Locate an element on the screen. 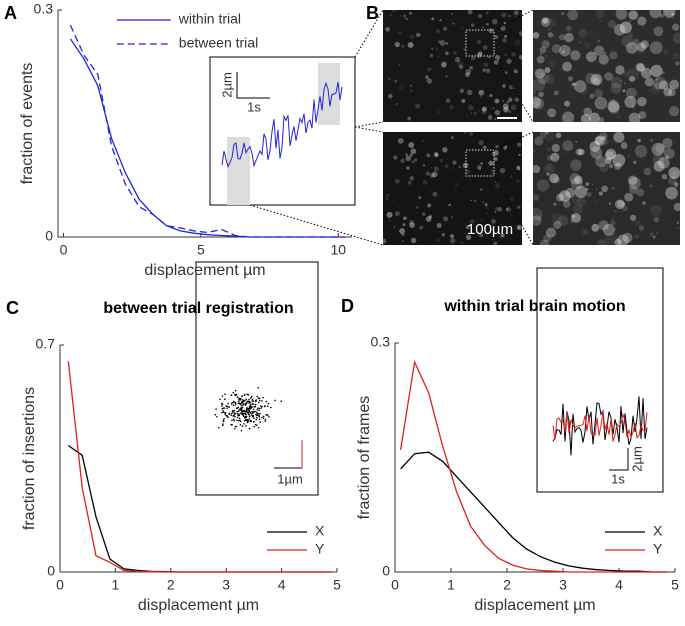 This screenshot has width=685, height=626. scale-label: 1s is located at coordinates (618, 478).